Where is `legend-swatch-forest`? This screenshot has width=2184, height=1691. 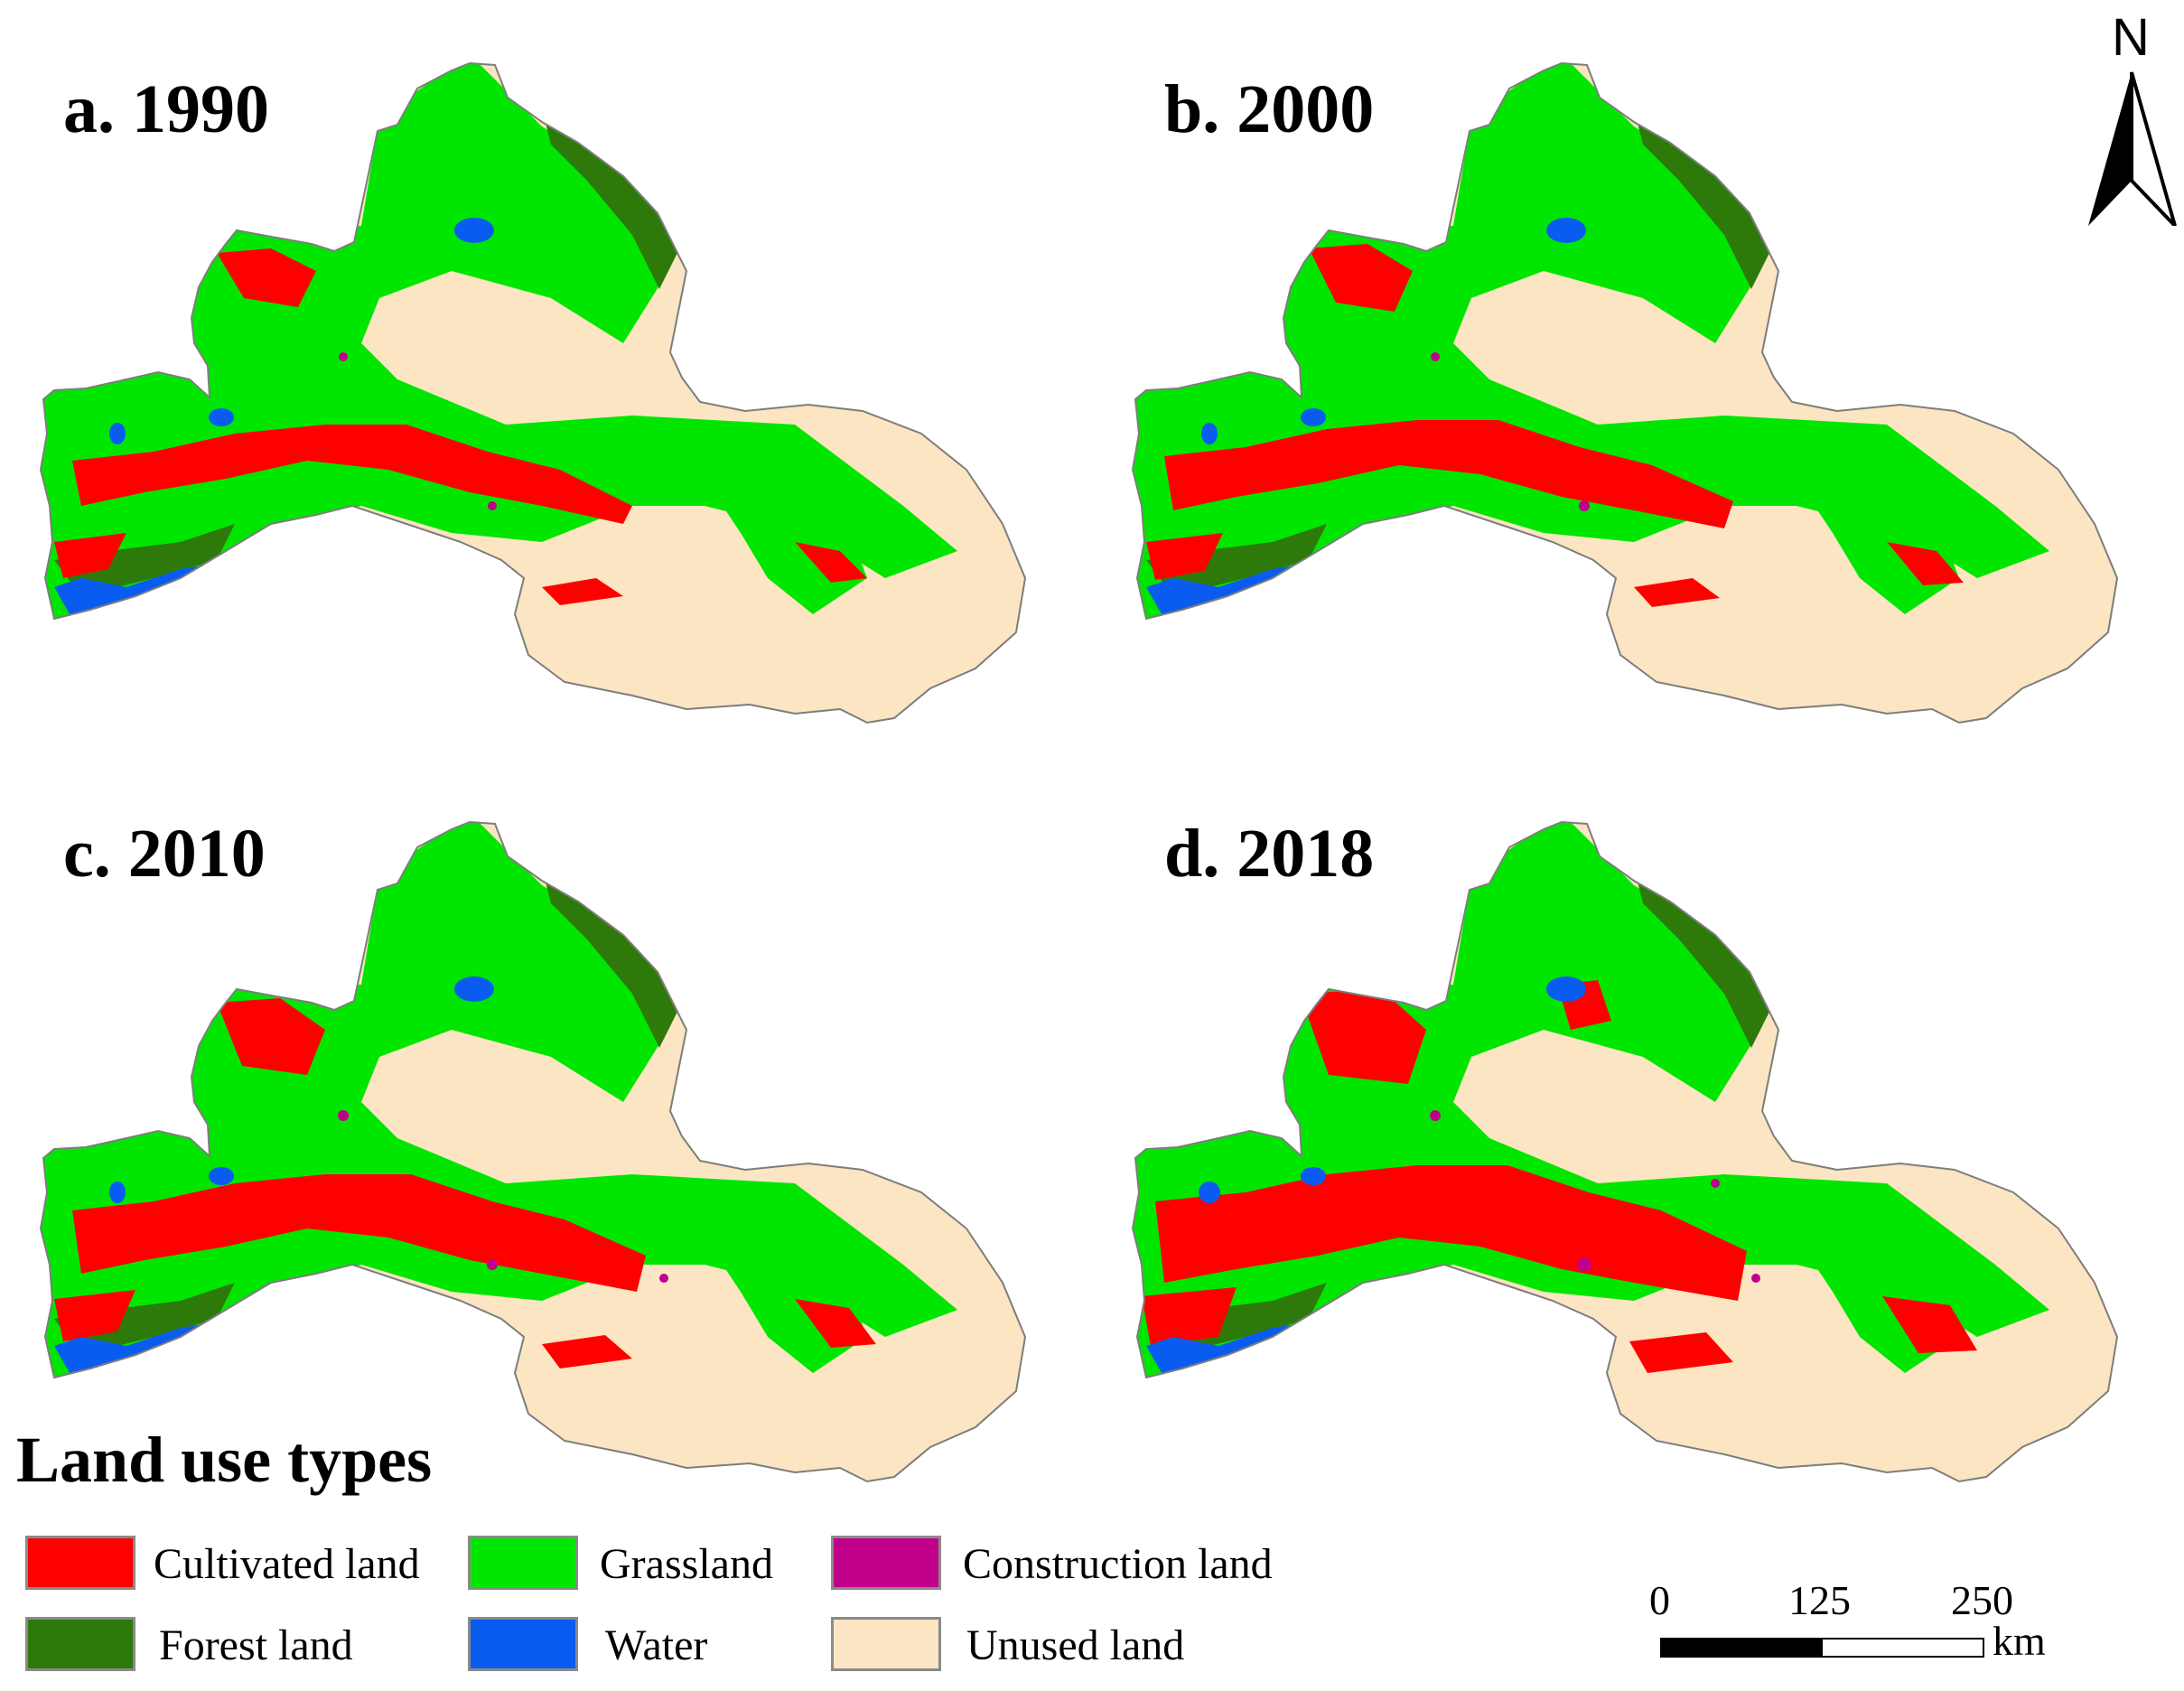
legend-swatch-forest is located at coordinates (80, 1644).